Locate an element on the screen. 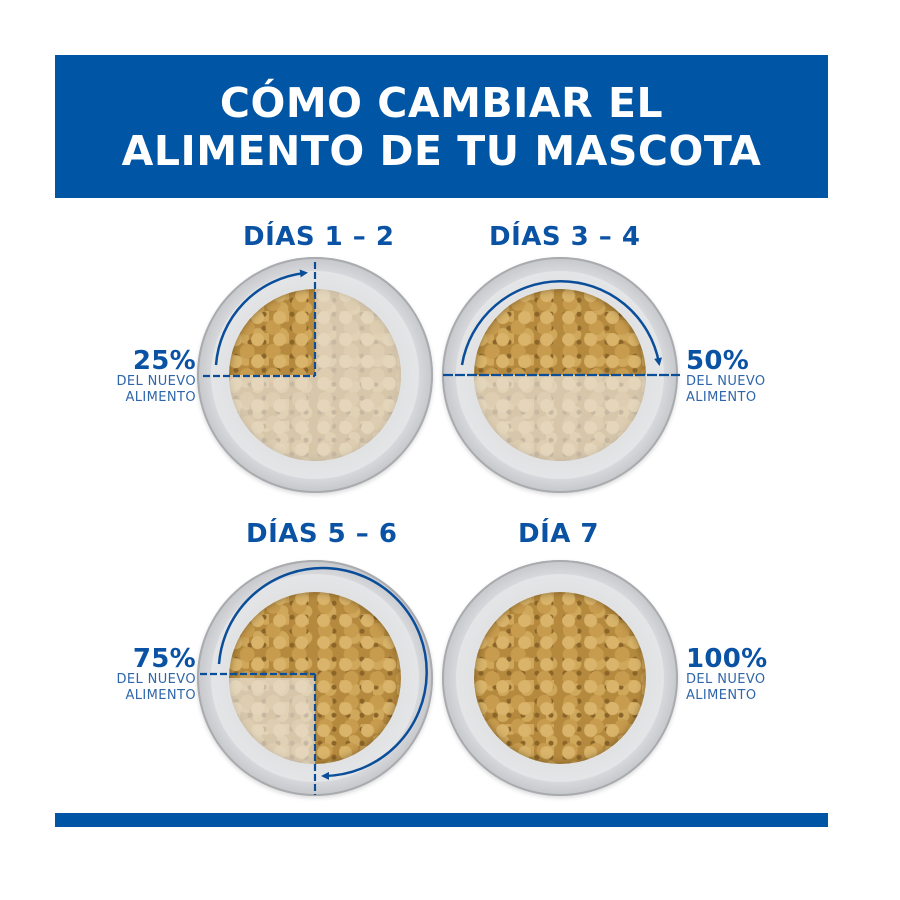 The image size is (900, 900). step-4-percent-label: 100% DEL NUEVO ALIMENTO is located at coordinates (741, 675).